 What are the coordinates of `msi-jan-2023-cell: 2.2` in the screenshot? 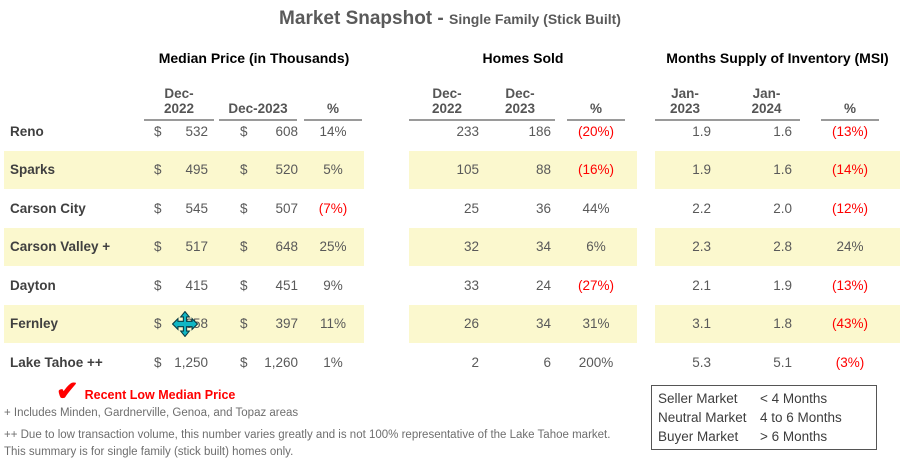 It's located at (701, 208).